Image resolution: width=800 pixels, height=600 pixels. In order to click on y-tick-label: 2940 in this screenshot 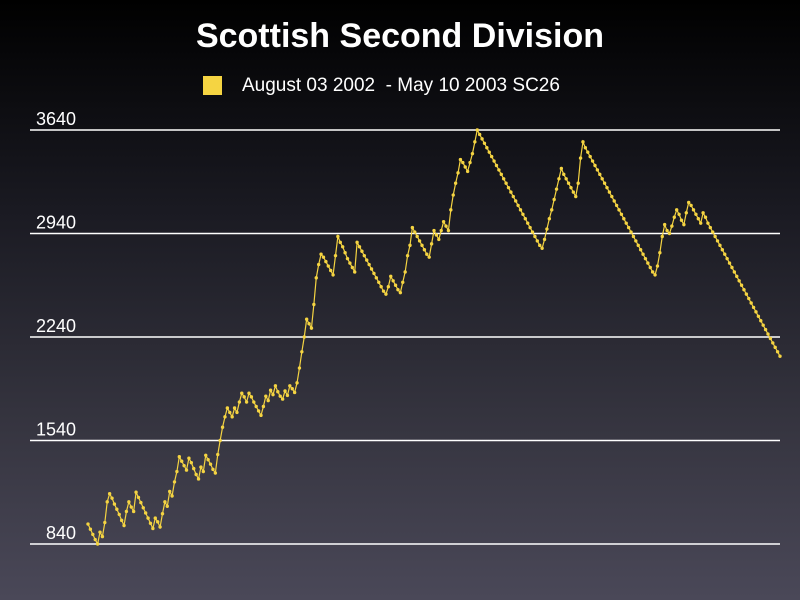, I will do `click(56, 223)`.